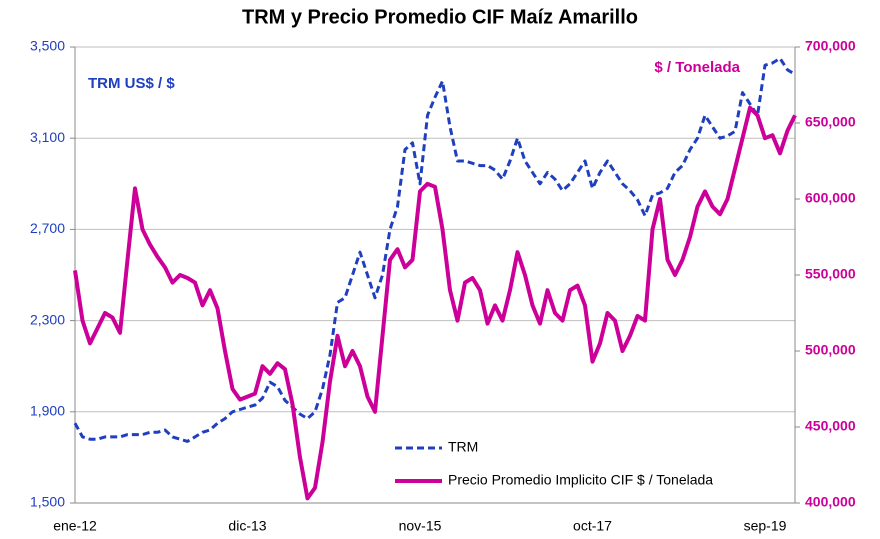 This screenshot has height=539, width=880. I want to click on y2-tick-label: 450,000, so click(830, 426).